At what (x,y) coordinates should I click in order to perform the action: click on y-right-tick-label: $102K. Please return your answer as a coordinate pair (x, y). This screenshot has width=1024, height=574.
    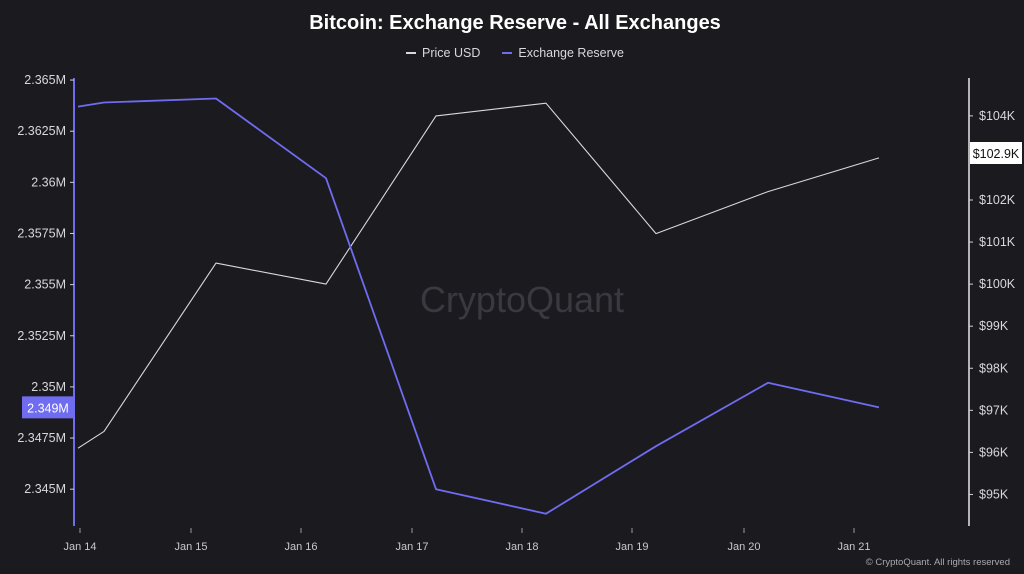
    Looking at the image, I should click on (997, 200).